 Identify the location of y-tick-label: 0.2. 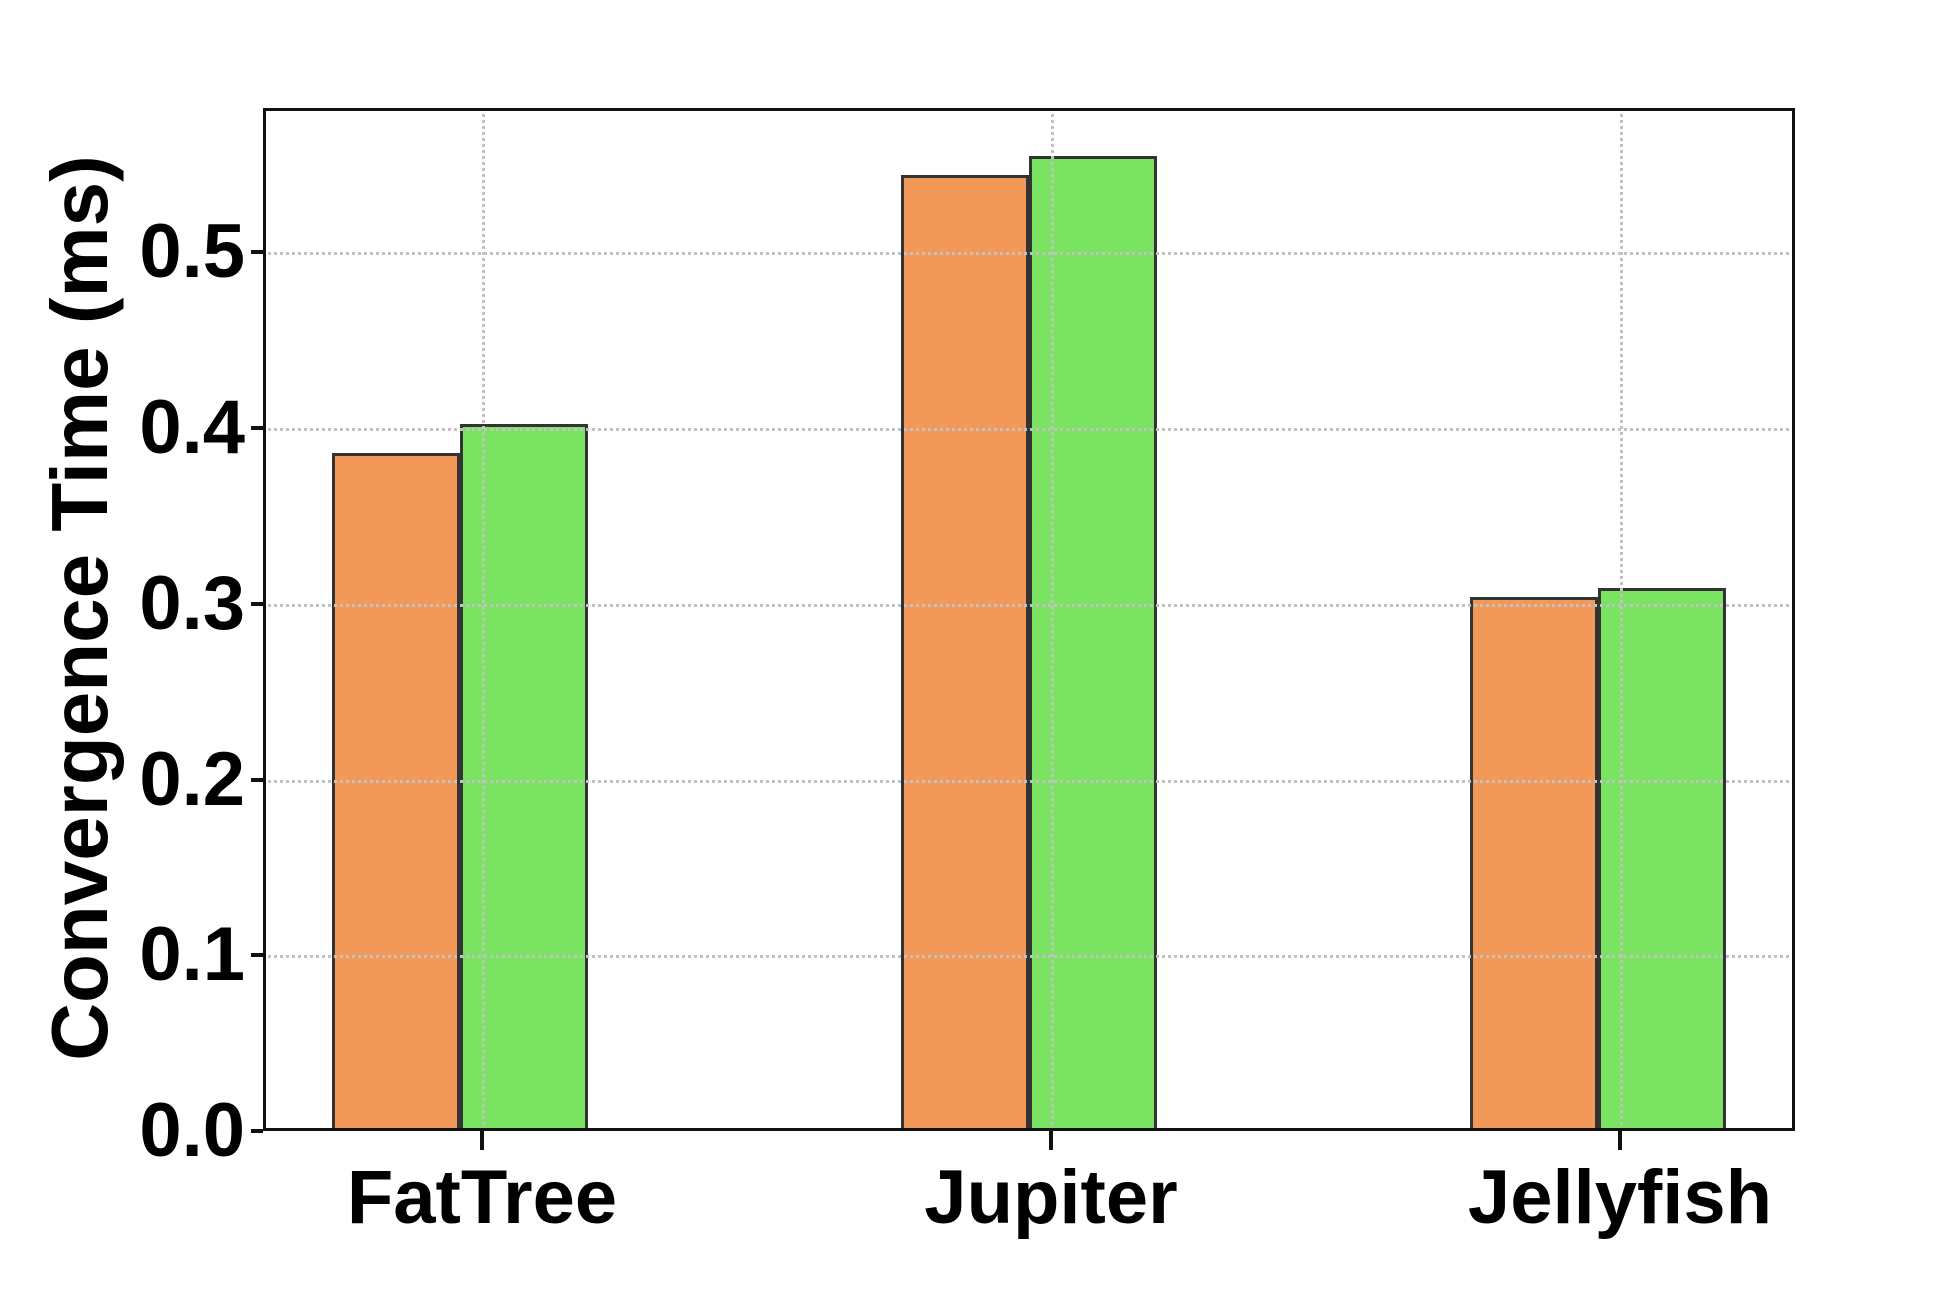
(192, 779).